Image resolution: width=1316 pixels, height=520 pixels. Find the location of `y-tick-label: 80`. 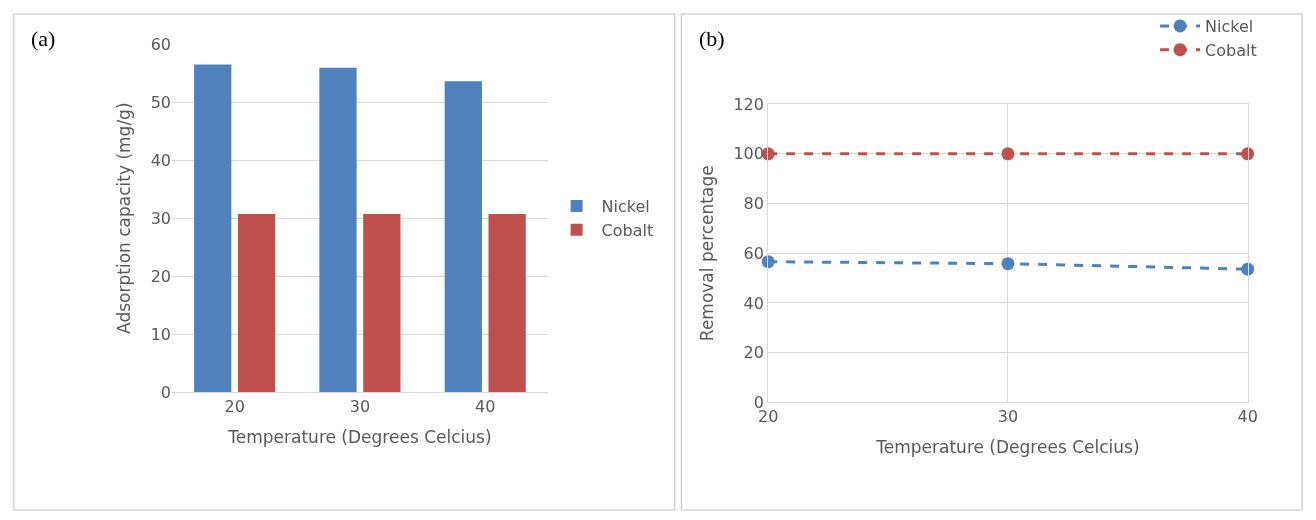

y-tick-label: 80 is located at coordinates (753, 204).